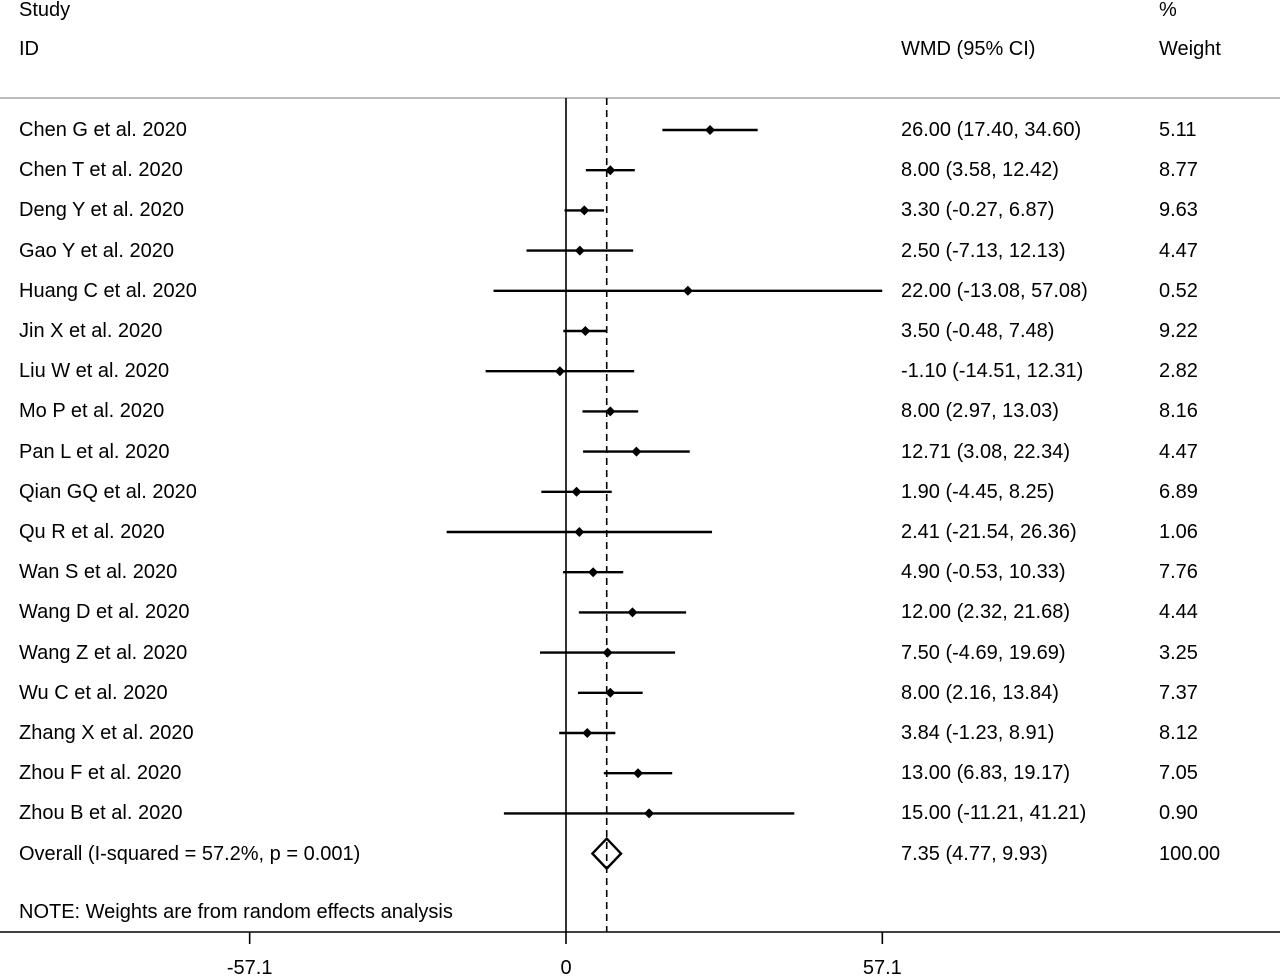 This screenshot has height=977, width=1280. I want to click on weight-text: 8.12, so click(1178, 733).